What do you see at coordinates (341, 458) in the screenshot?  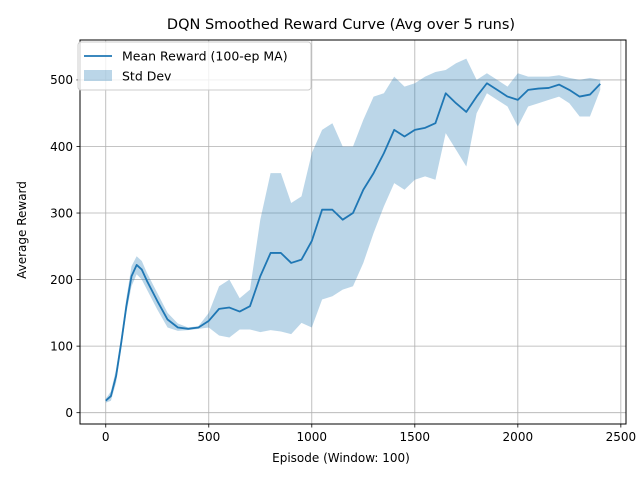 I see `x-axis-label: Episode (Window: 100)` at bounding box center [341, 458].